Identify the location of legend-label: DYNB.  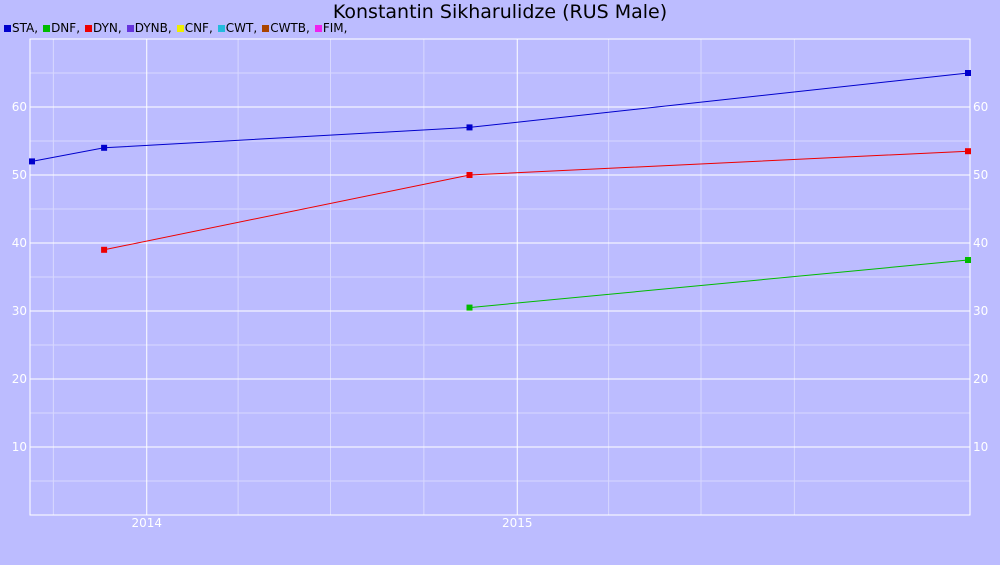
(151, 28).